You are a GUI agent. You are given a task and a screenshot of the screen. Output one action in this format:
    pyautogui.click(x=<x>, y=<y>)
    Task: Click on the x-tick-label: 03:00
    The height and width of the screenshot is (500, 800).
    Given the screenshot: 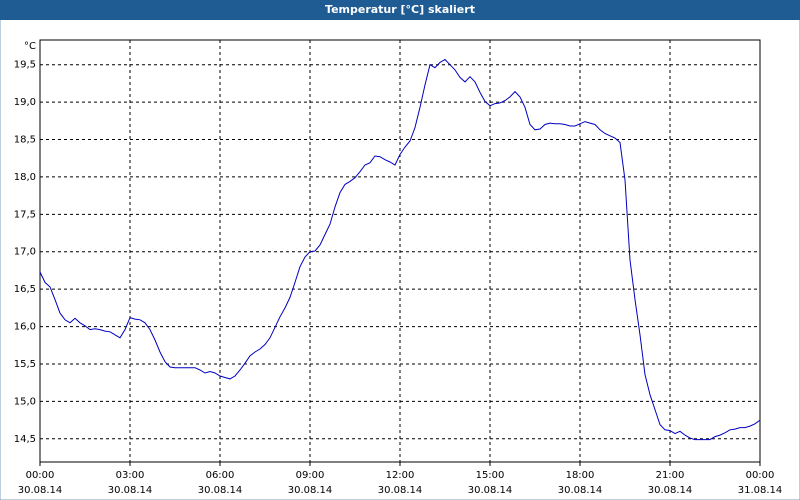 What is the action you would take?
    pyautogui.click(x=130, y=475)
    